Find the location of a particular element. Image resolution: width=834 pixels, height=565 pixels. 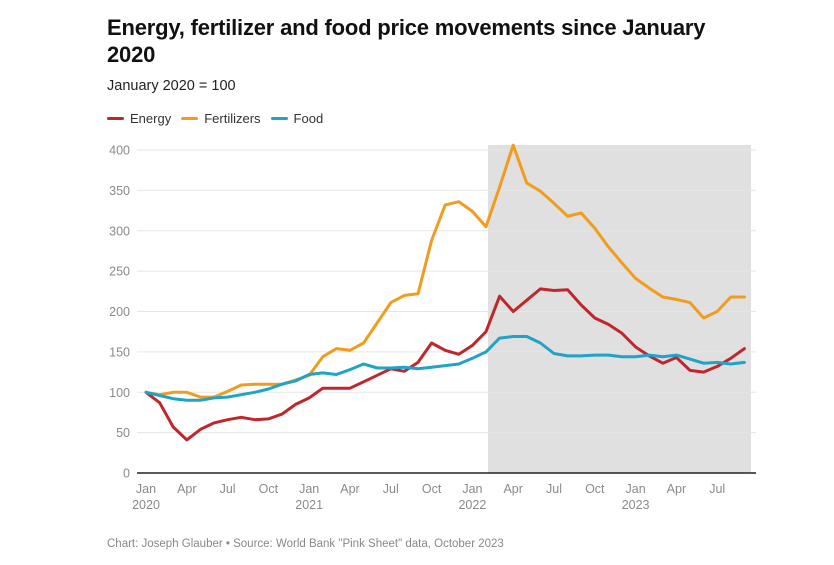

legend-swatch-food is located at coordinates (279, 118).